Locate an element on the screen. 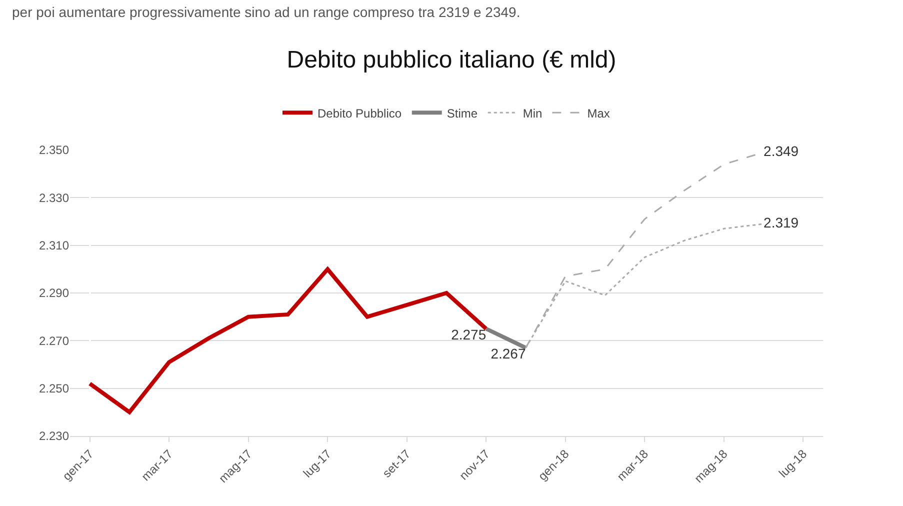 The width and height of the screenshot is (903, 506). y-tick-label: 2.250 is located at coordinates (54, 389).